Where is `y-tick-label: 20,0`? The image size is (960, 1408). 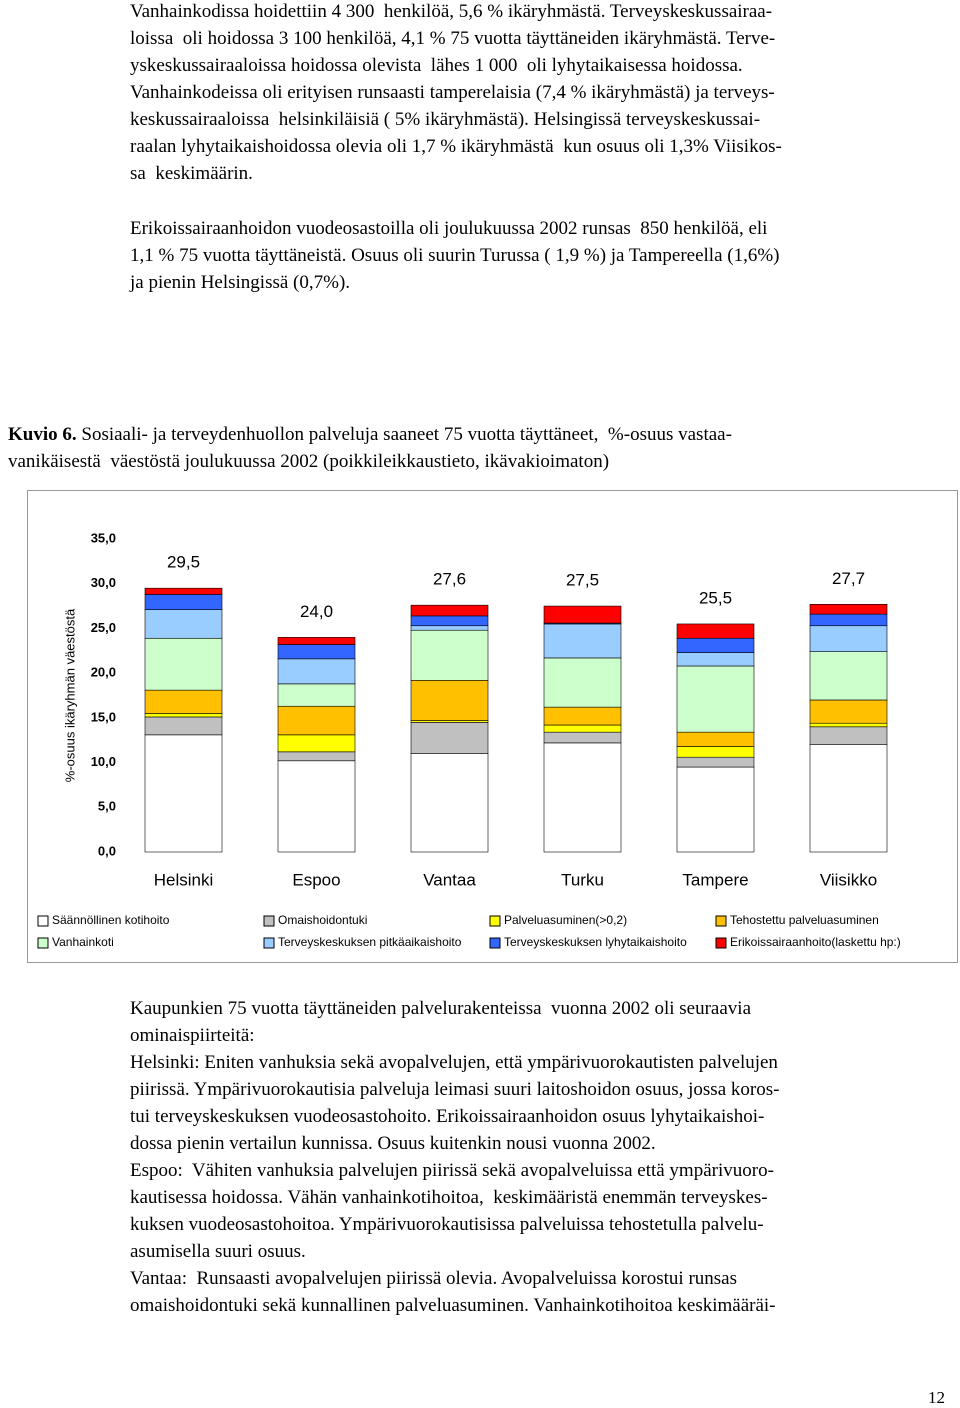
y-tick-label: 20,0 is located at coordinates (103, 672).